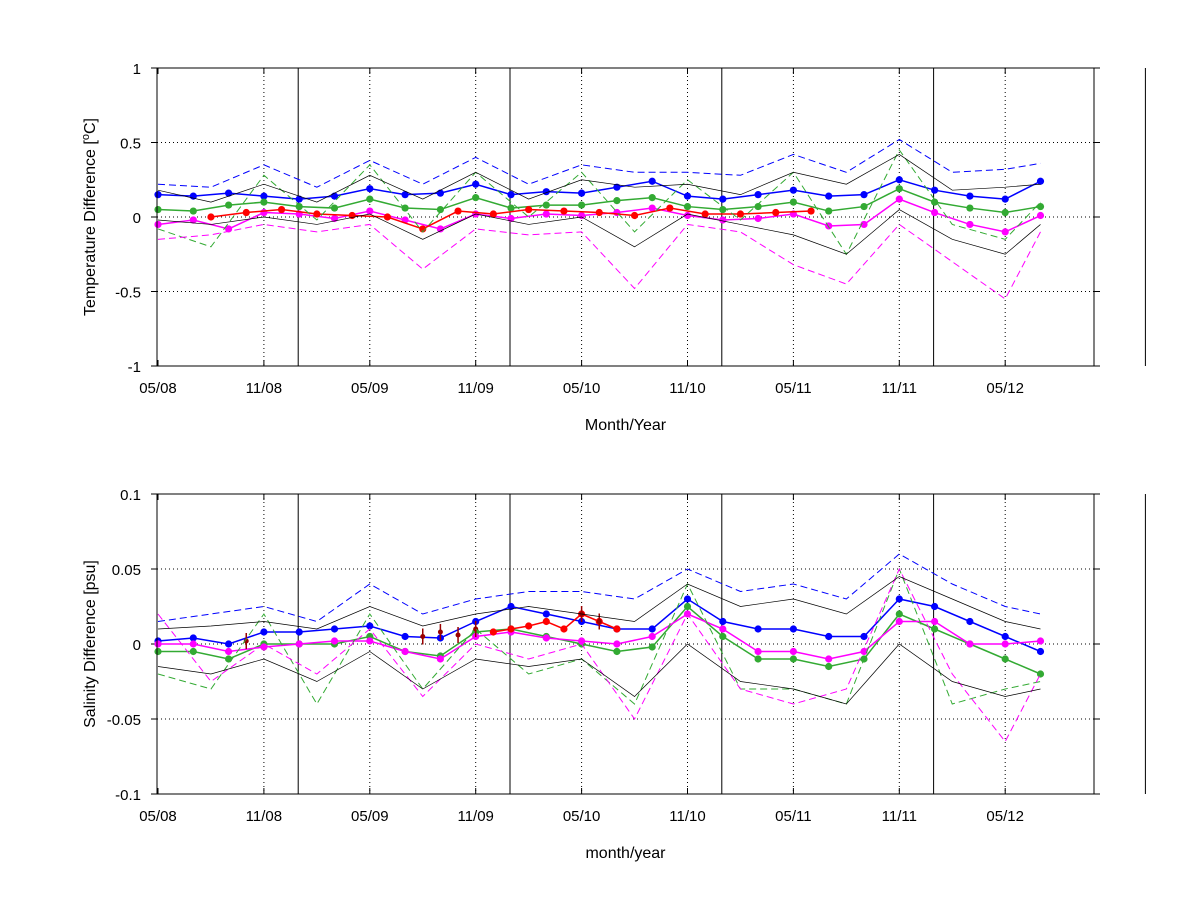 Image resolution: width=1200 pixels, height=900 pixels. I want to click on x-tick-label: 05/10, so click(582, 388).